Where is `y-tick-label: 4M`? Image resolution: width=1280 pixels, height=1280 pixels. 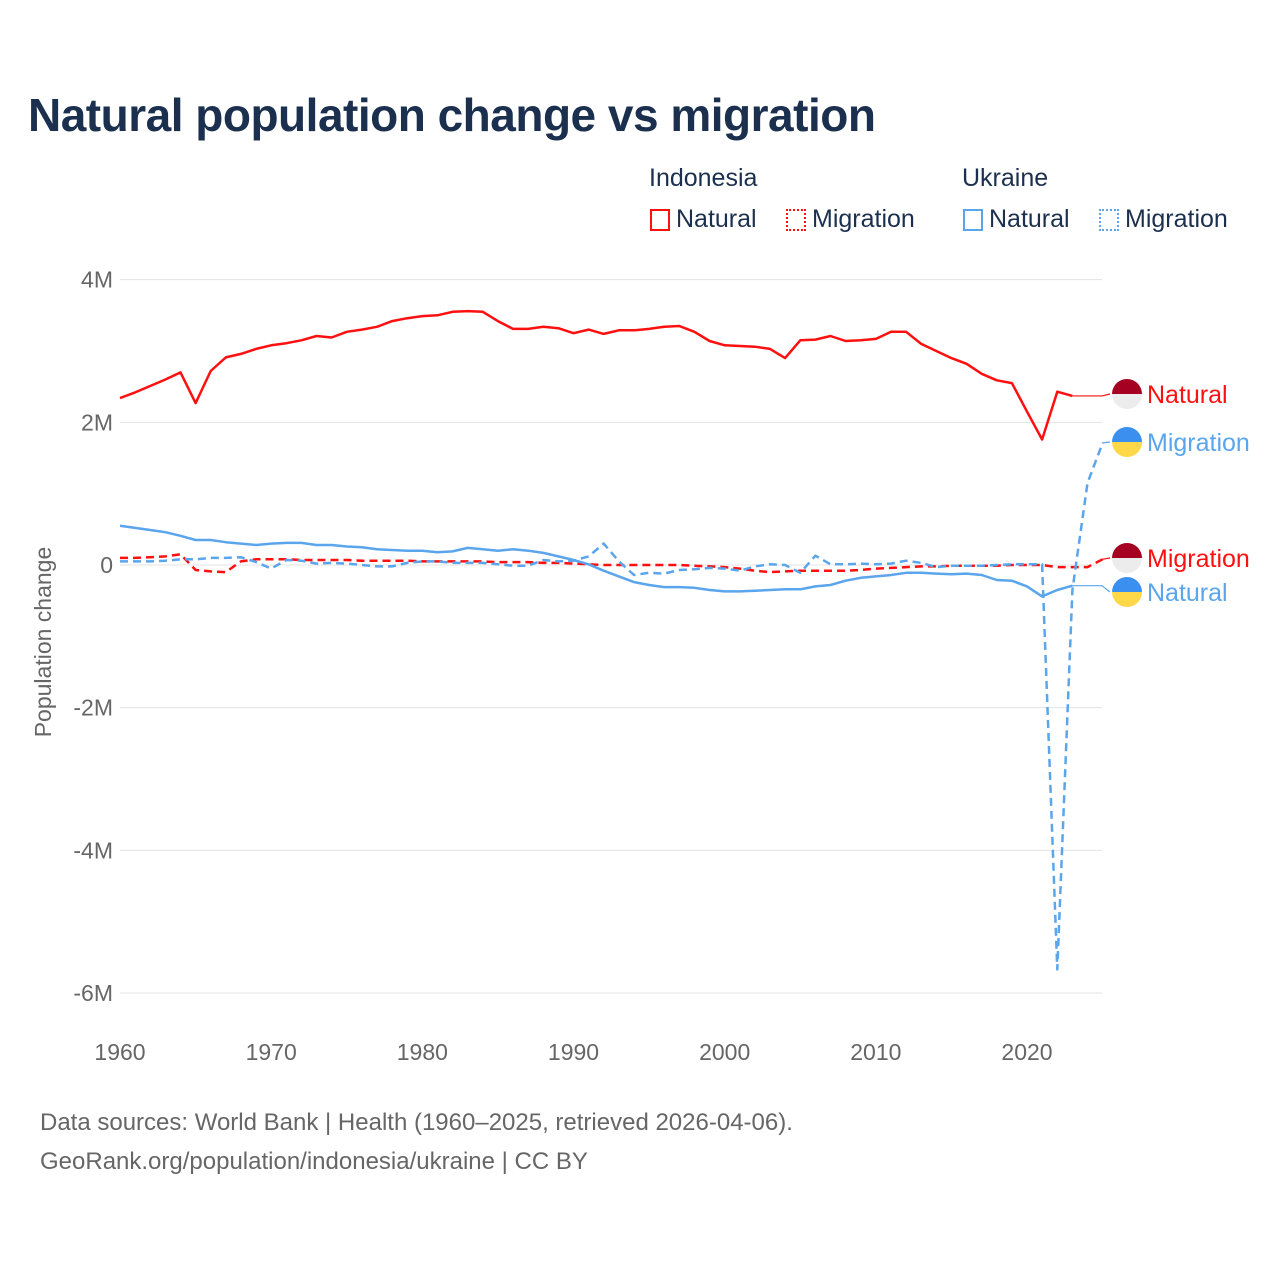
y-tick-label: 4M is located at coordinates (97, 280).